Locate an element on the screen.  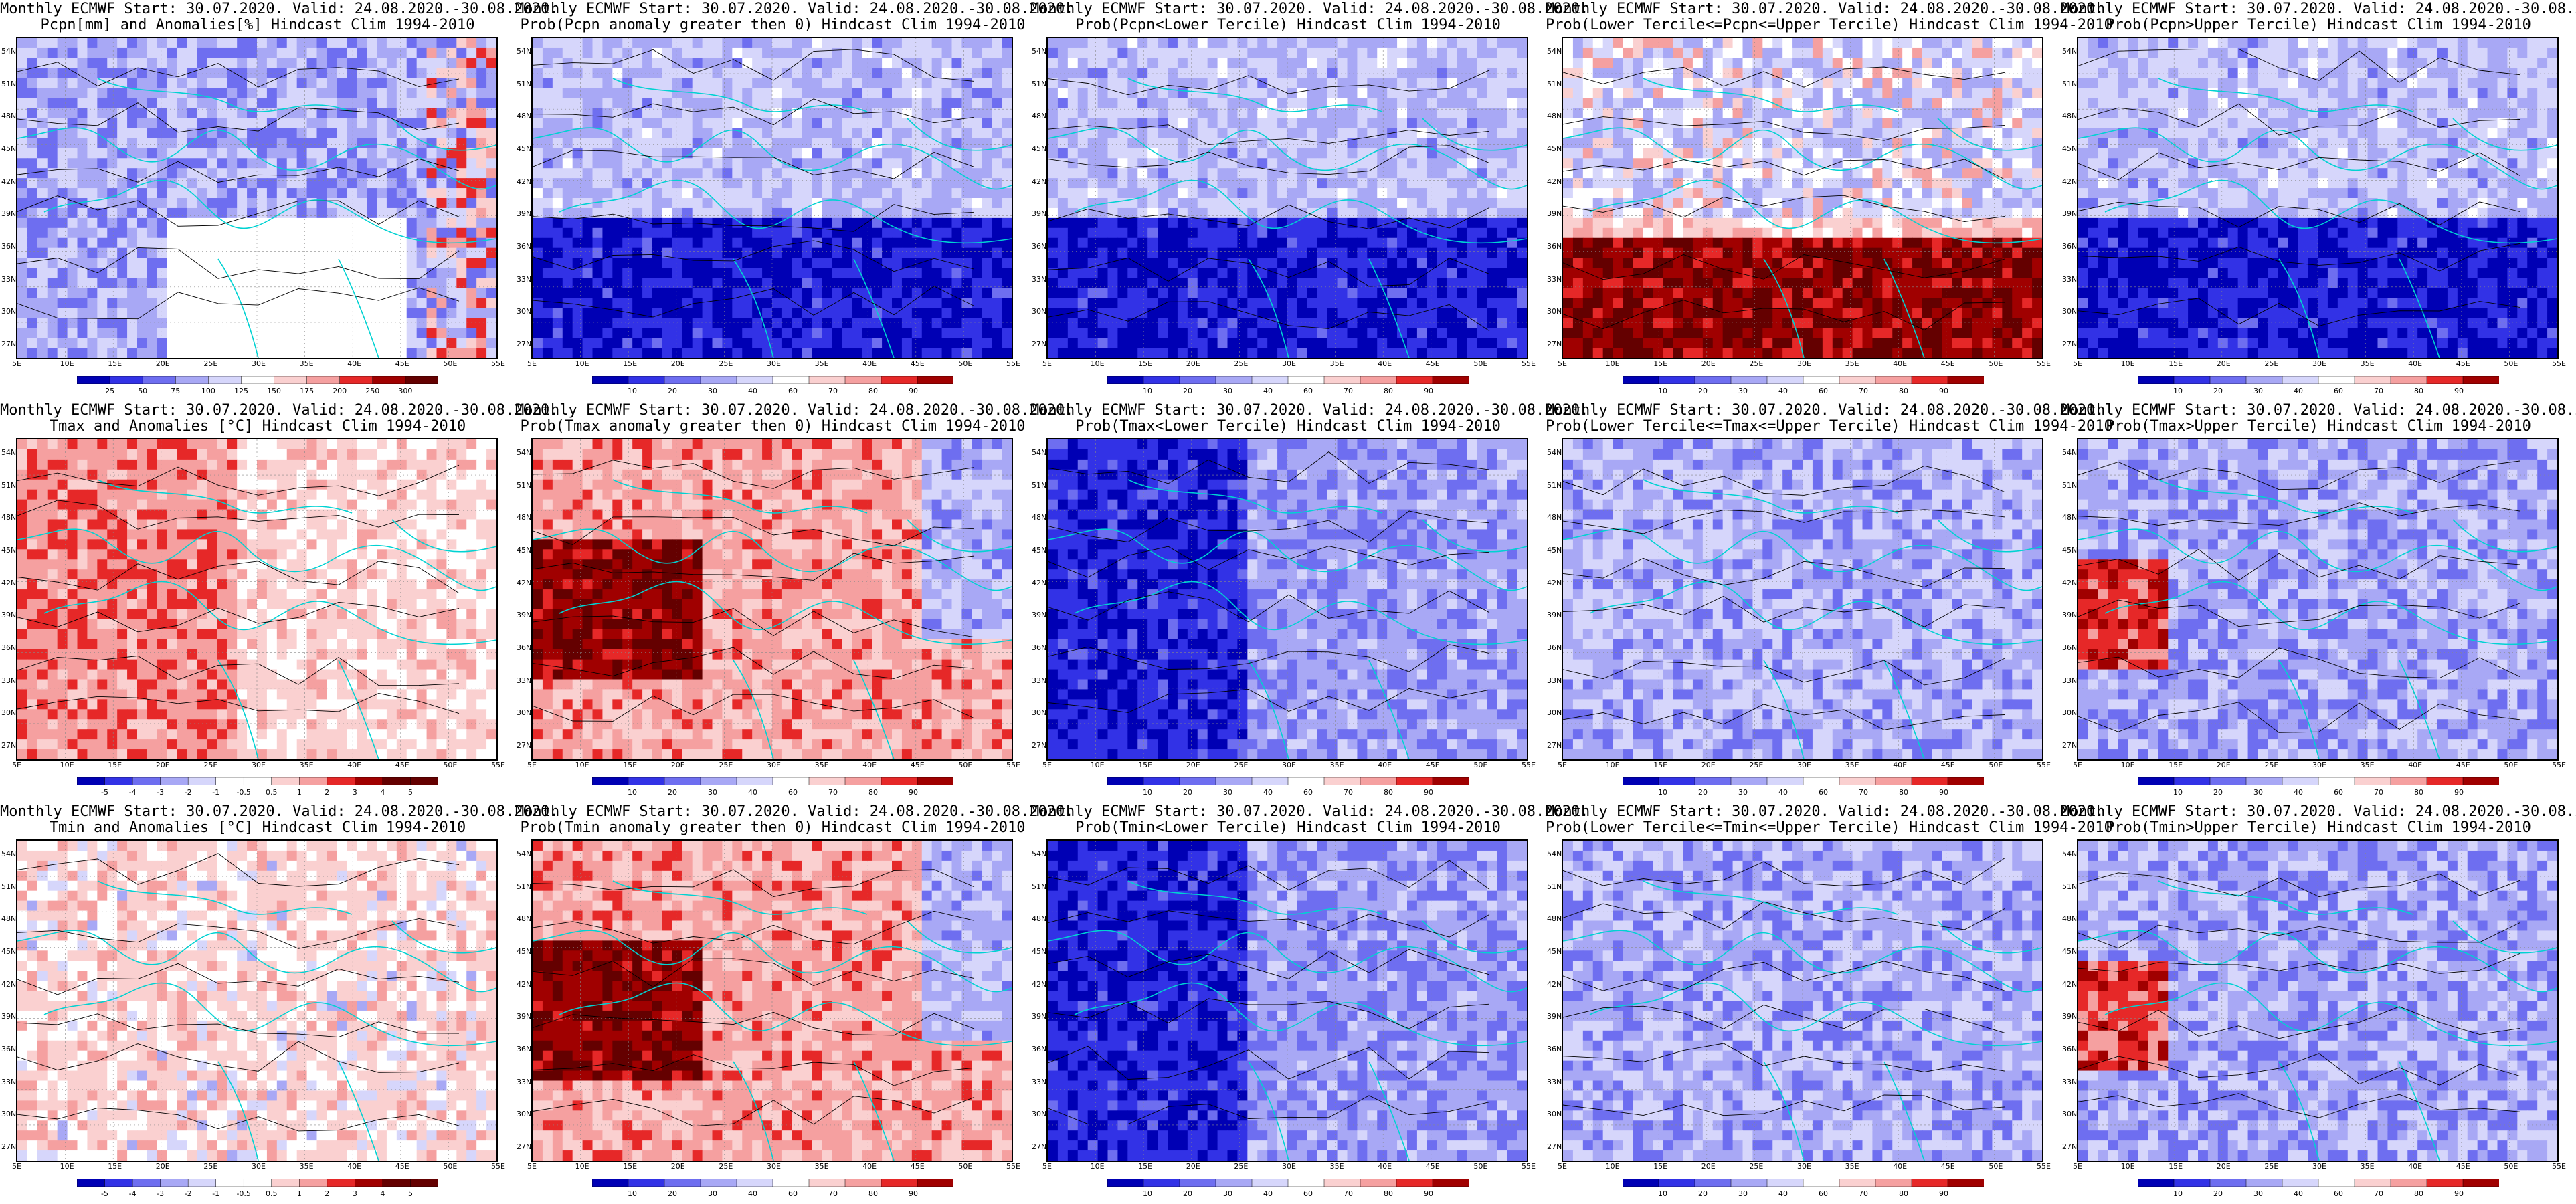
longitude-label: 25E is located at coordinates (1241, 363).